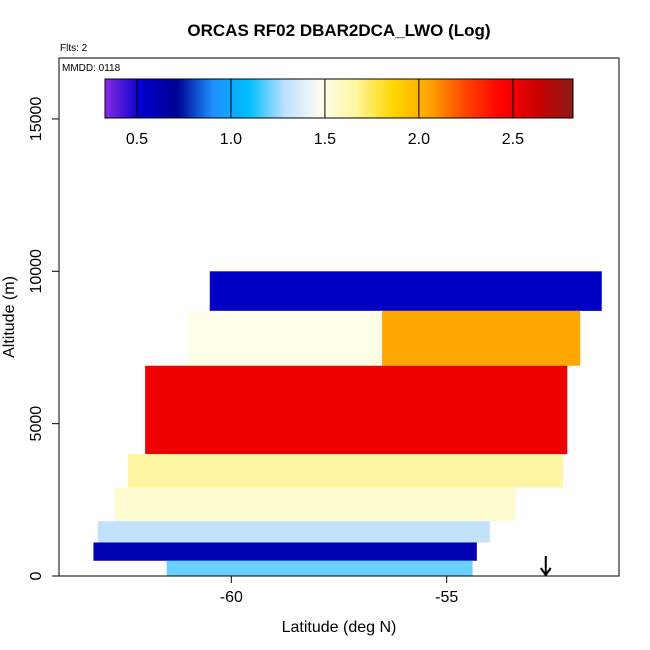 This screenshot has height=650, width=650. What do you see at coordinates (339, 627) in the screenshot?
I see `x-axis-label: Latitude (deg N)` at bounding box center [339, 627].